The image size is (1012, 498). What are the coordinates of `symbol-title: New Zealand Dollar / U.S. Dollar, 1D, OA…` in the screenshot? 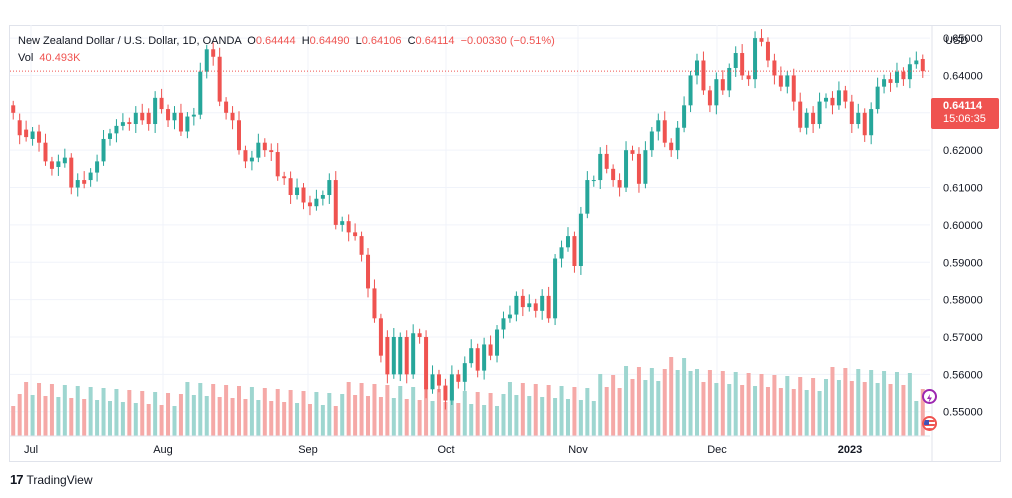 It's located at (130, 41).